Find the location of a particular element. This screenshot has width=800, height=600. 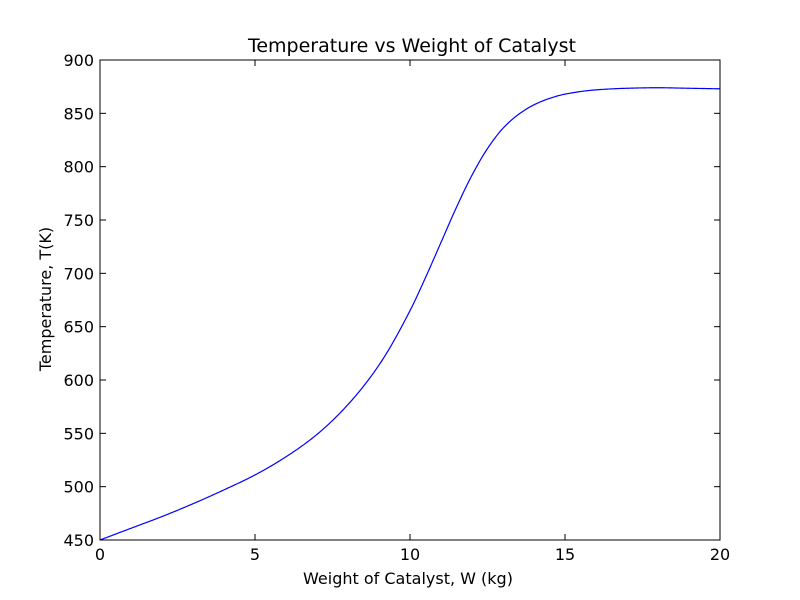

x-tick-label: 0 is located at coordinates (100, 554).